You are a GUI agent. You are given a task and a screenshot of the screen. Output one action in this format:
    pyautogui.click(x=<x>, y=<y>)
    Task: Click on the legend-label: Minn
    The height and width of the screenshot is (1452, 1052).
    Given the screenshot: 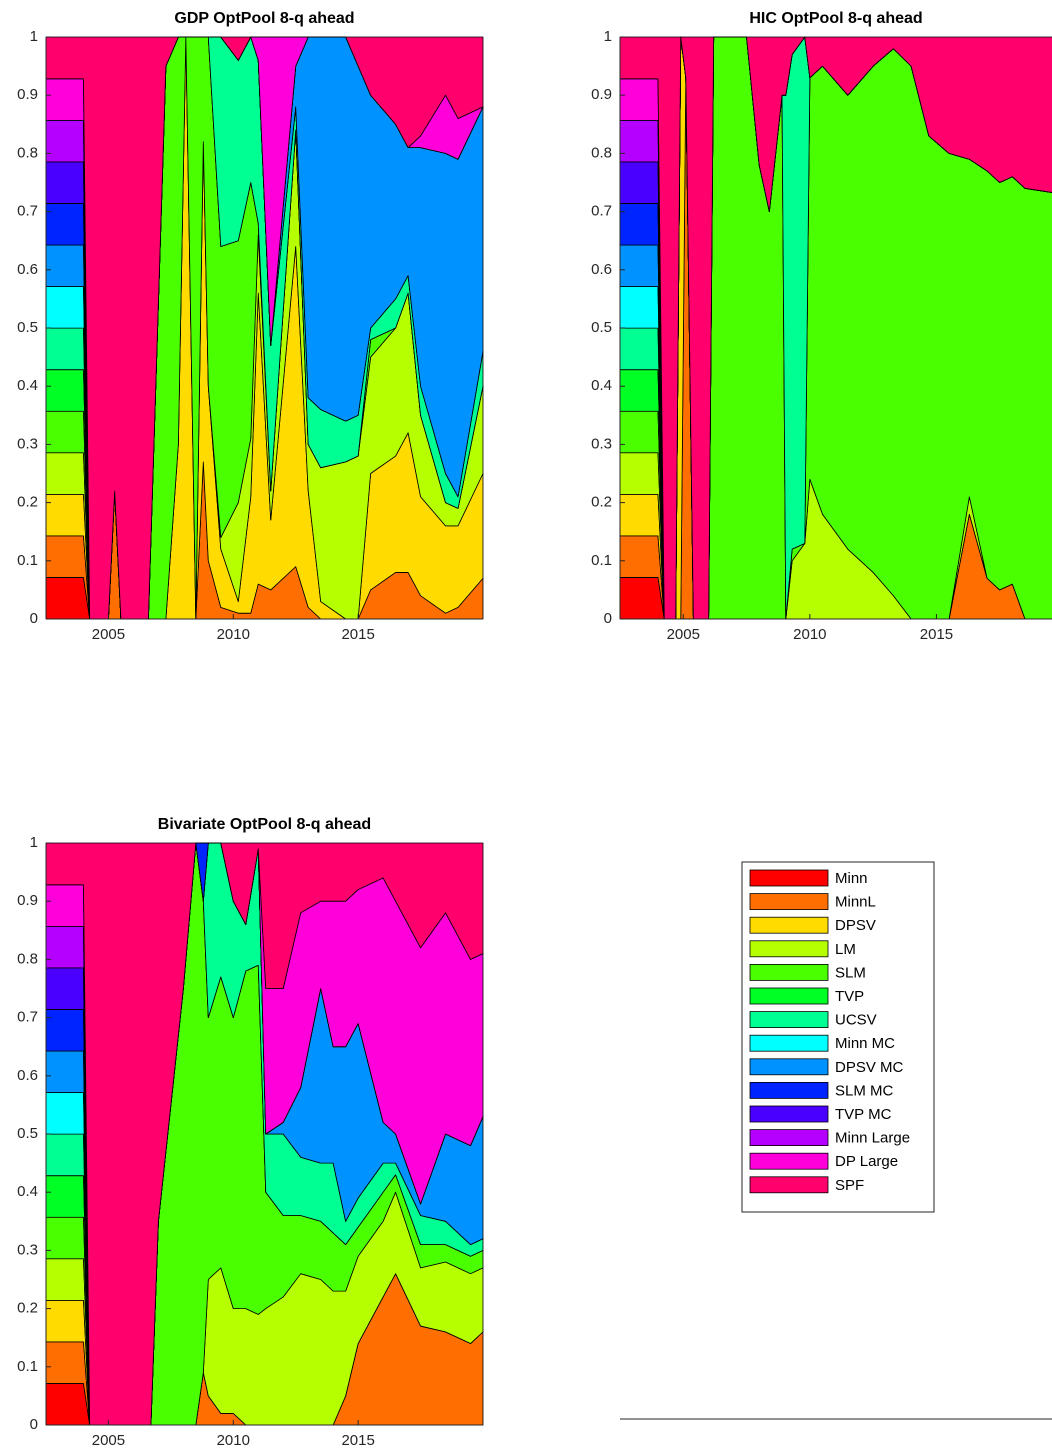 What is the action you would take?
    pyautogui.click(x=851, y=878)
    